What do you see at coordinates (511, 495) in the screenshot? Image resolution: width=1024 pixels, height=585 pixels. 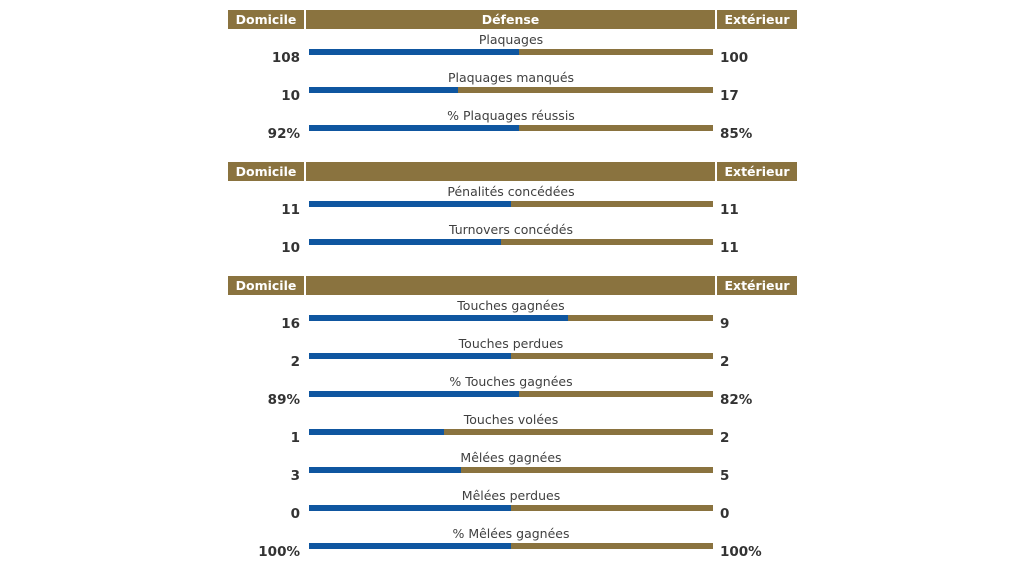 I see `stat-label: Mêlées perdues` at bounding box center [511, 495].